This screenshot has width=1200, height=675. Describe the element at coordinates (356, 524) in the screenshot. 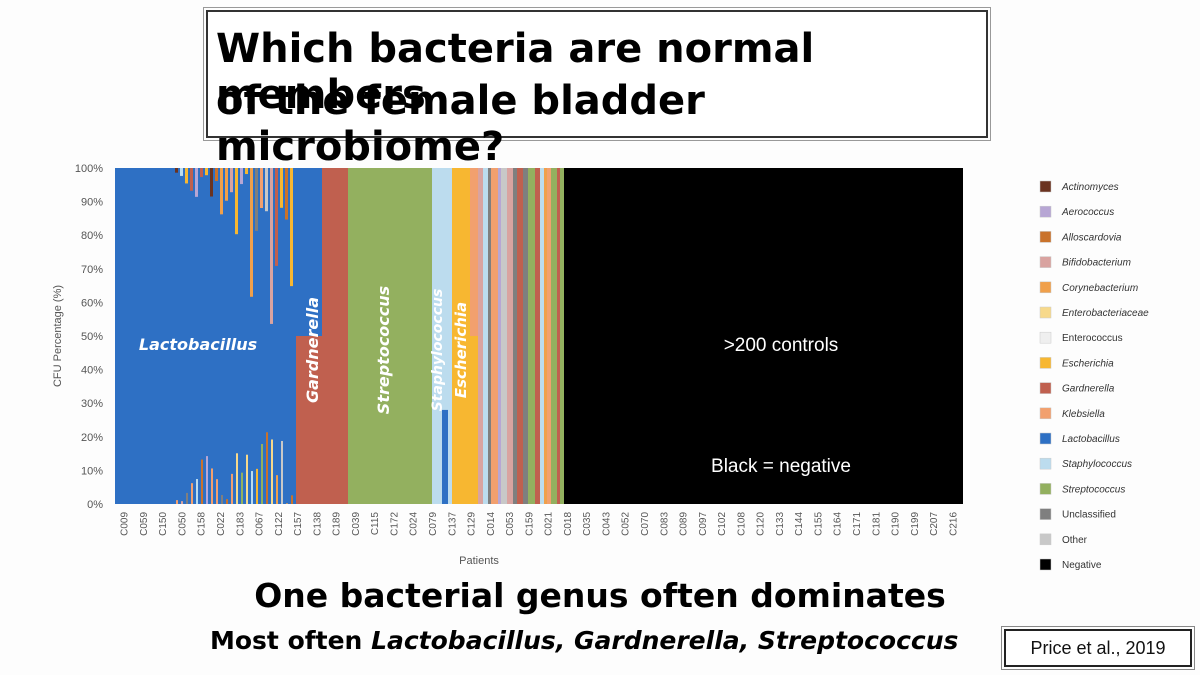

I see `x-tick-label: C039` at that location.